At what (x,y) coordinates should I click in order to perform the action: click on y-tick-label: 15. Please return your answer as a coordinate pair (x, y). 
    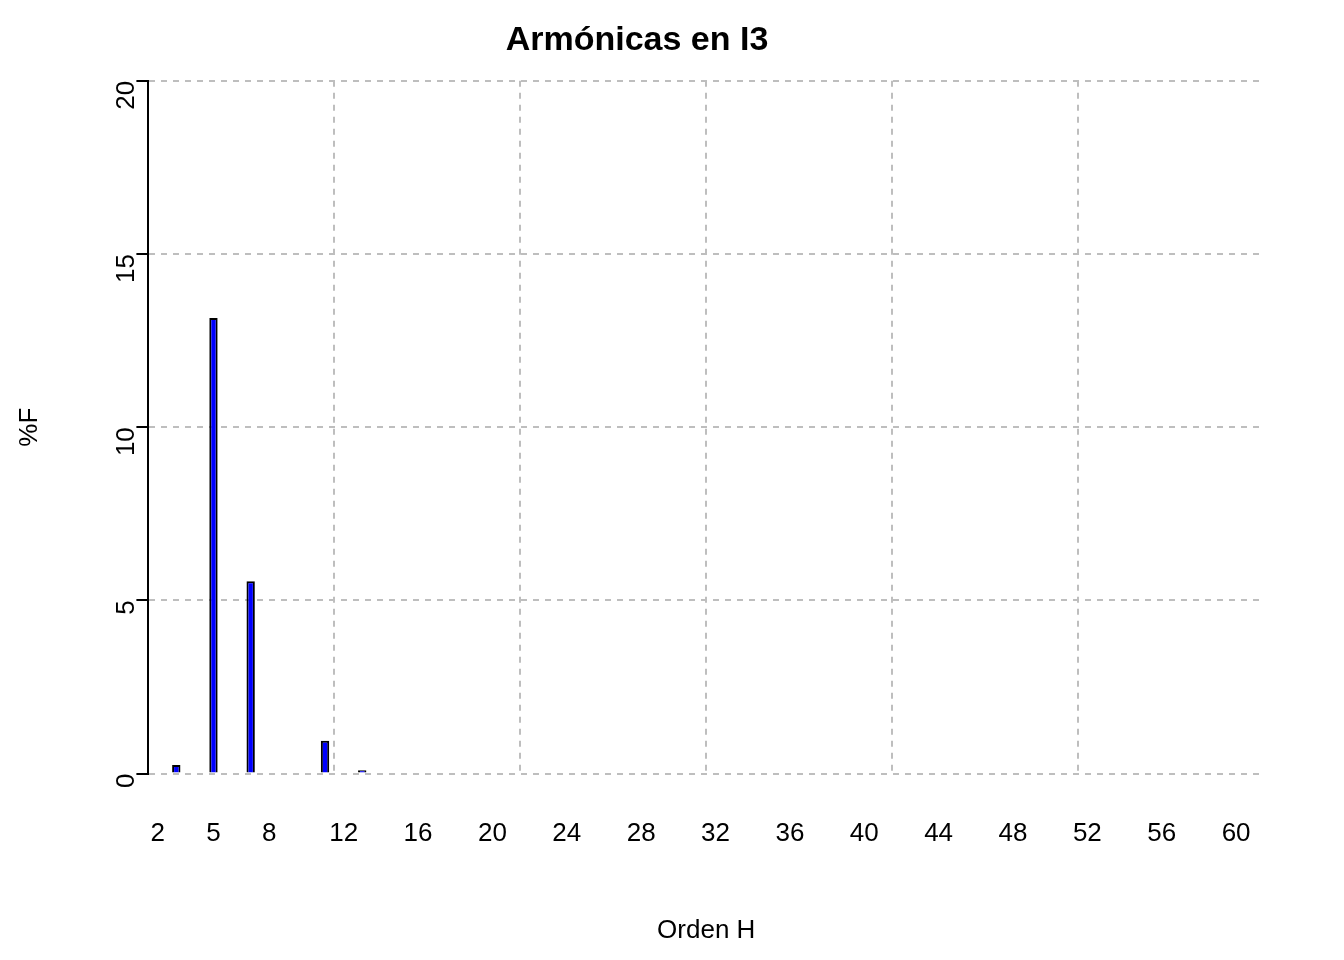
    Looking at the image, I should click on (124, 268).